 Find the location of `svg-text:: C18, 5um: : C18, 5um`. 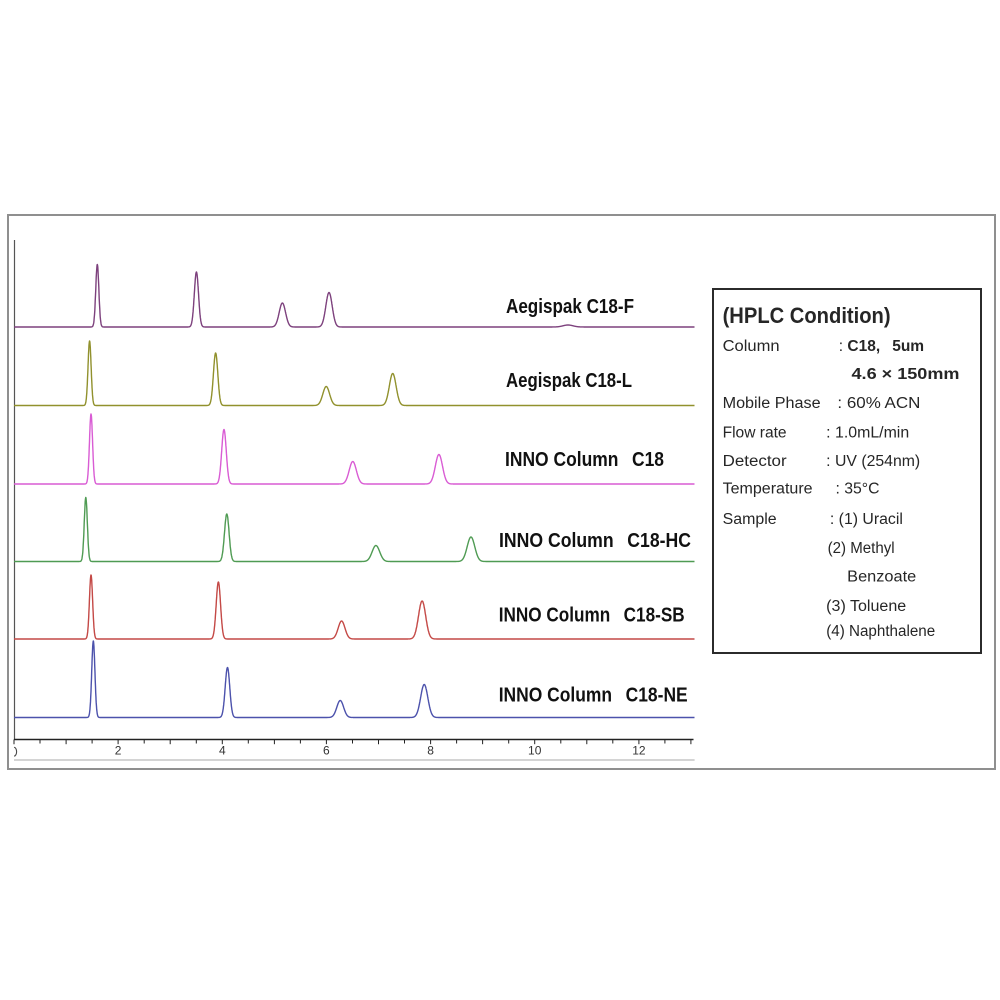

svg-text:: C18, 5um: : C18, 5um is located at coordinates (881, 346).